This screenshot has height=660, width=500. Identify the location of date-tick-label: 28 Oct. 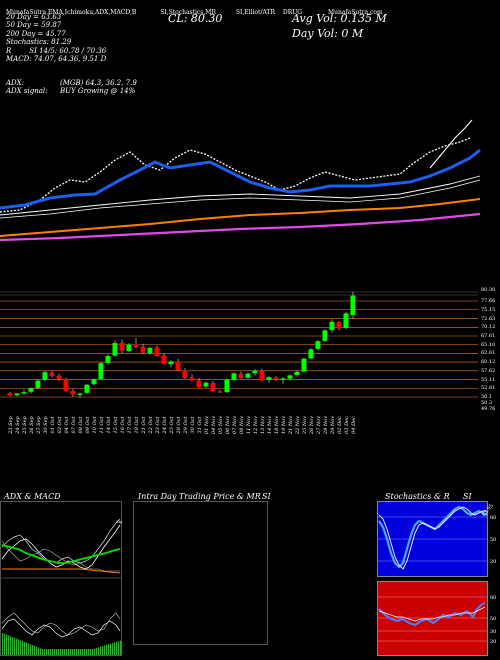
(179, 425).